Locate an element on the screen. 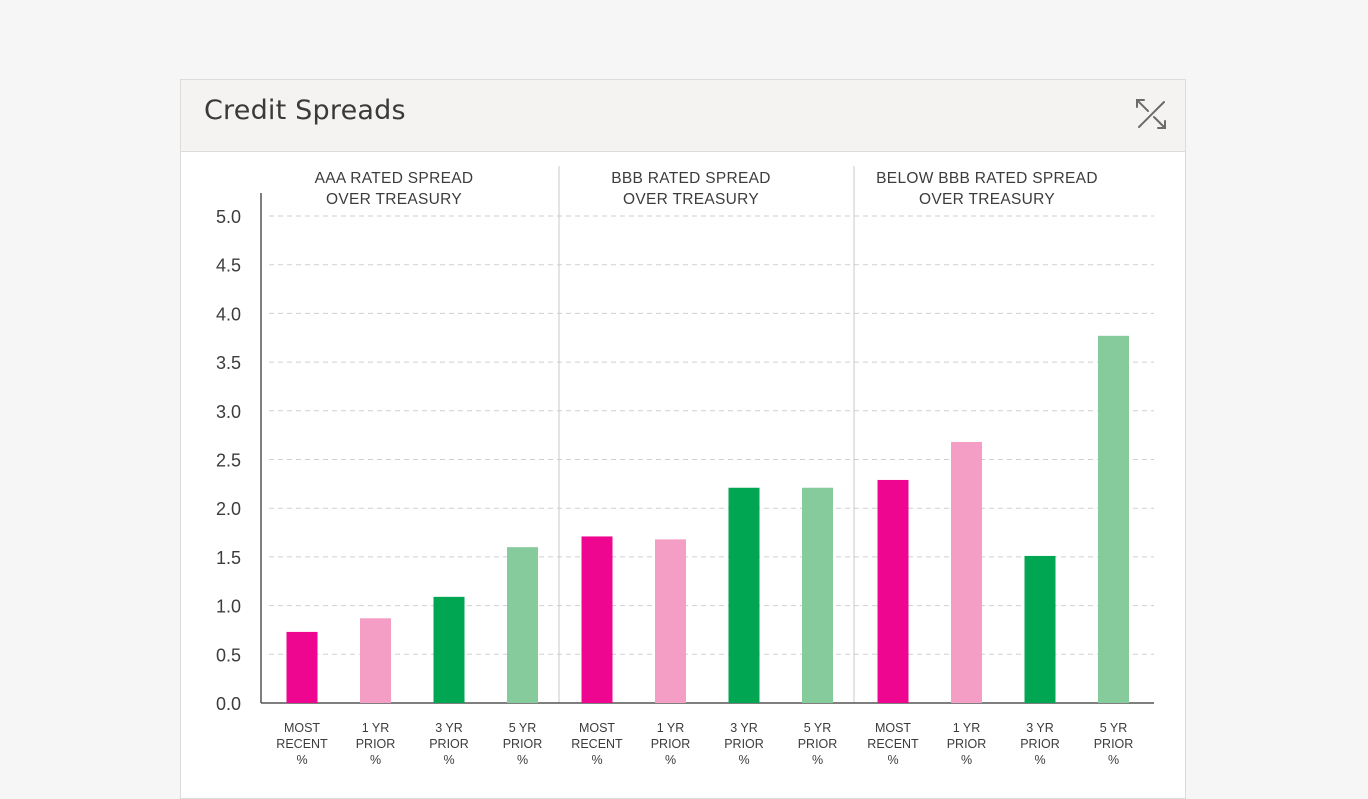  y-tick-label: 3.5 is located at coordinates (228, 363).